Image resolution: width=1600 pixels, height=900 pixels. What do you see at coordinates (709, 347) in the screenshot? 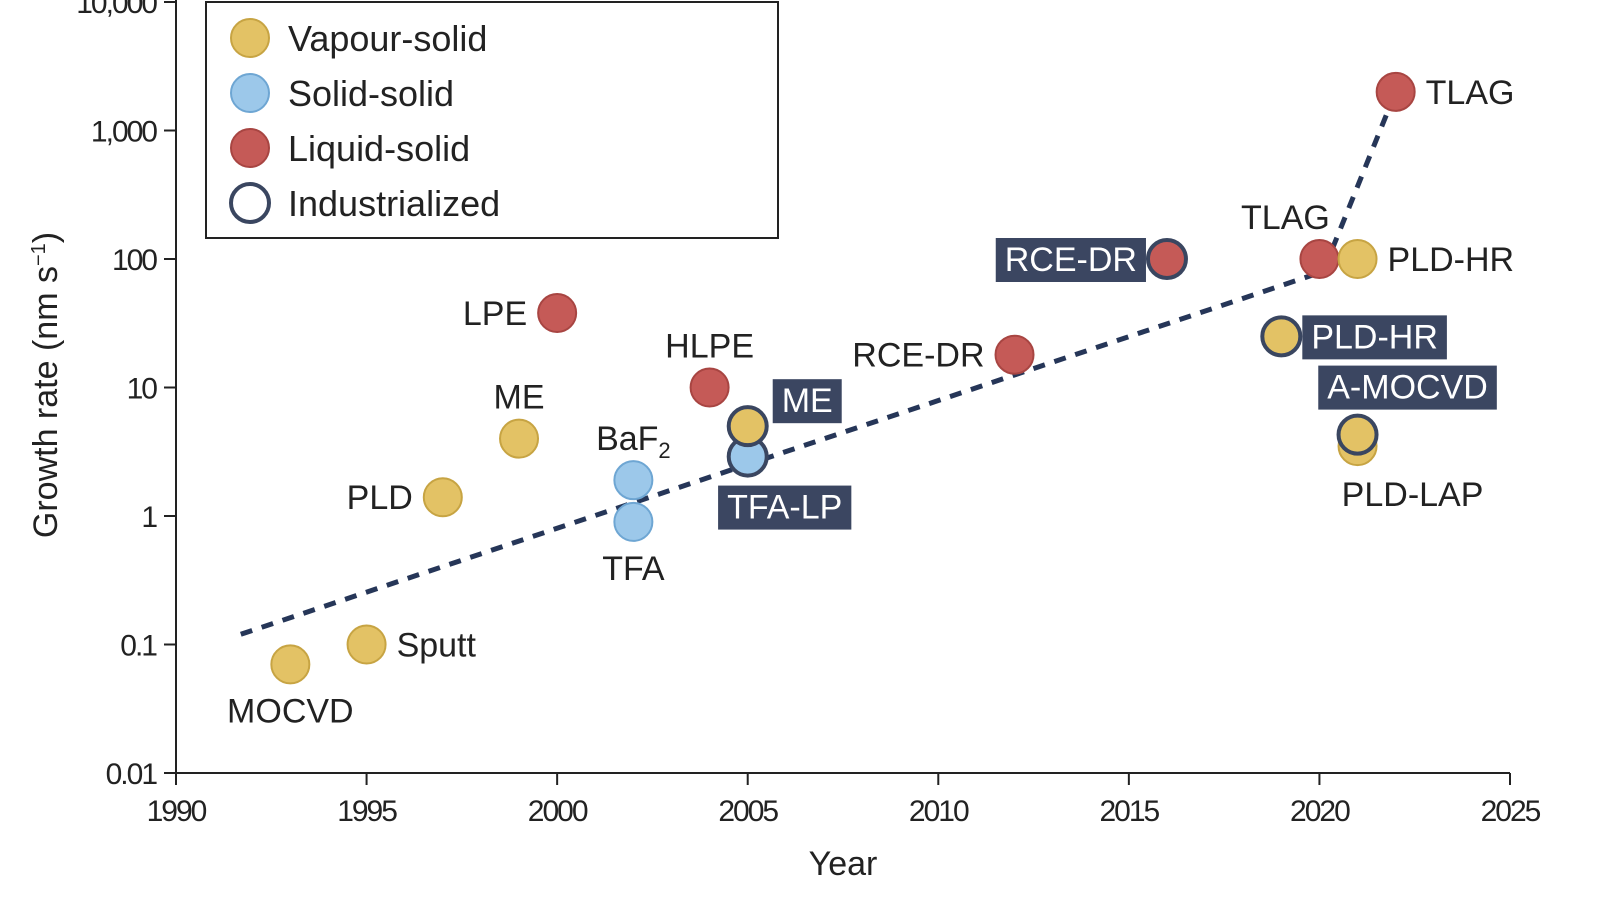
I see `point-label: HLPE` at bounding box center [709, 347].